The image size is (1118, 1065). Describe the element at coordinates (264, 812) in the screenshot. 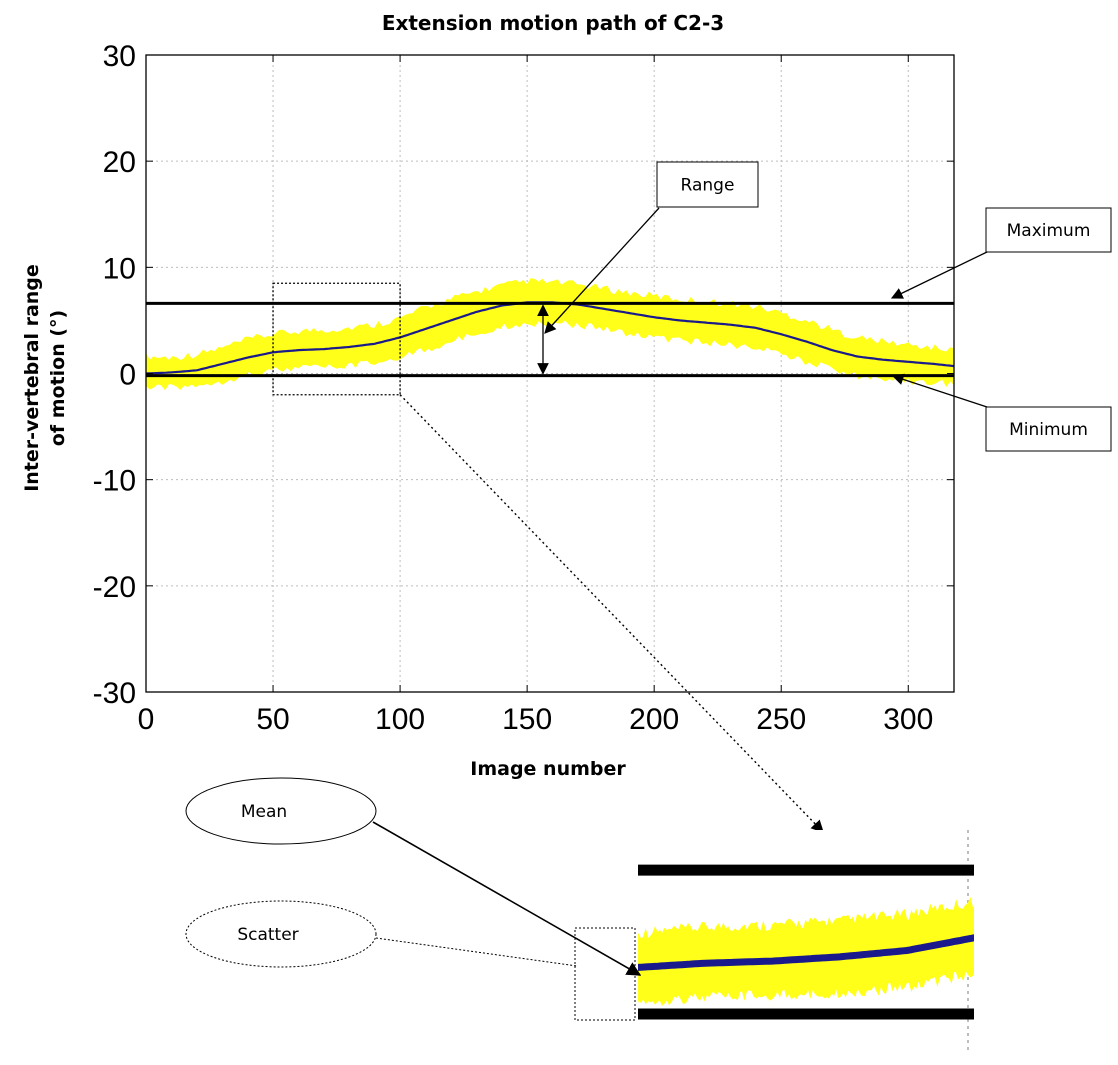

I see `mean-callout-label: Mean` at that location.